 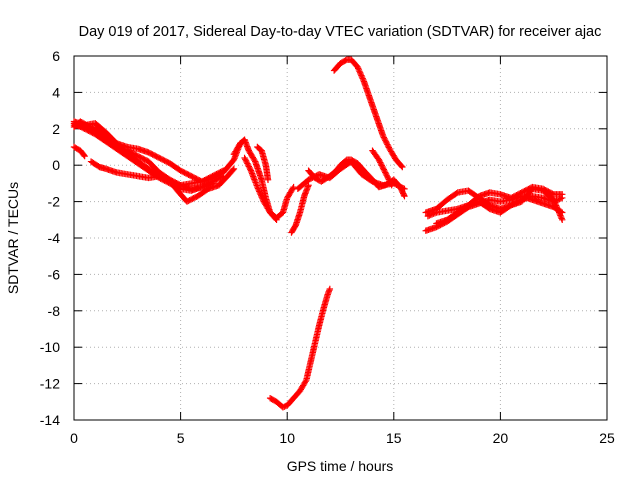 What do you see at coordinates (54, 202) in the screenshot?
I see `y-tick-label: -2` at bounding box center [54, 202].